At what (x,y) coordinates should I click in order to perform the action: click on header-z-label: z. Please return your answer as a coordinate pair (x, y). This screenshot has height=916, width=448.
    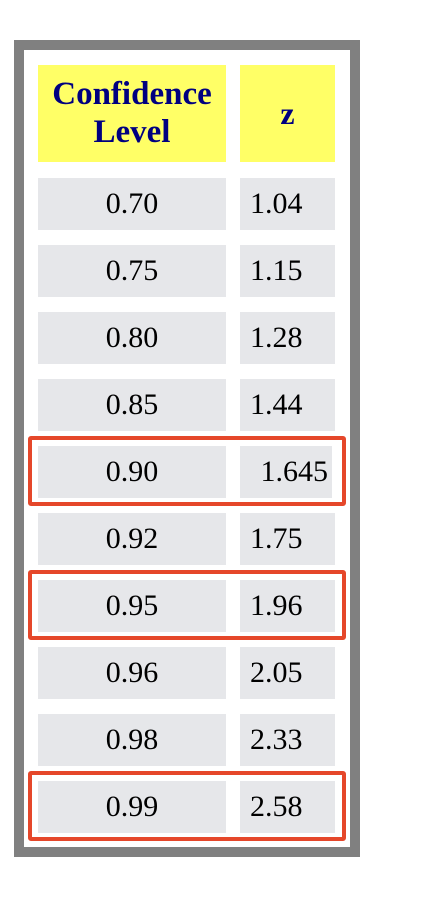
    Looking at the image, I should click on (287, 113).